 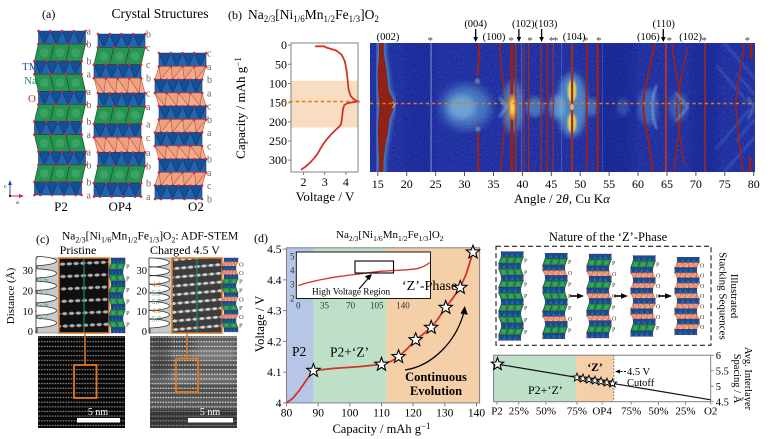 I want to click on svg-text: 5.6, so click(x=43, y=280).